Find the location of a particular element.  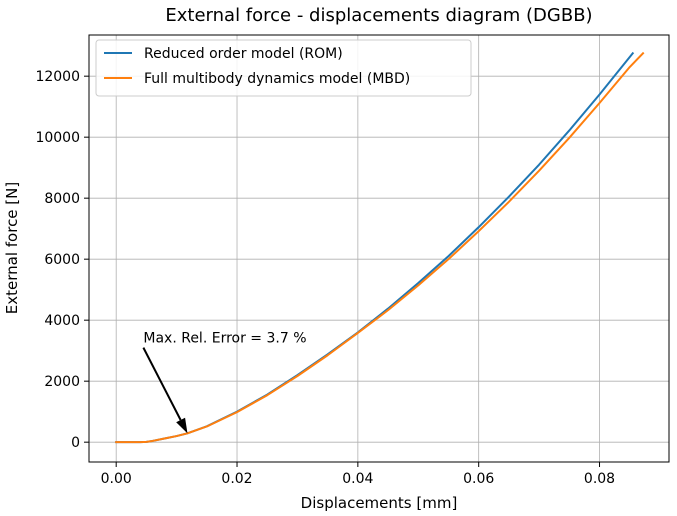

x-tick-label: 0.08 is located at coordinates (599, 479).